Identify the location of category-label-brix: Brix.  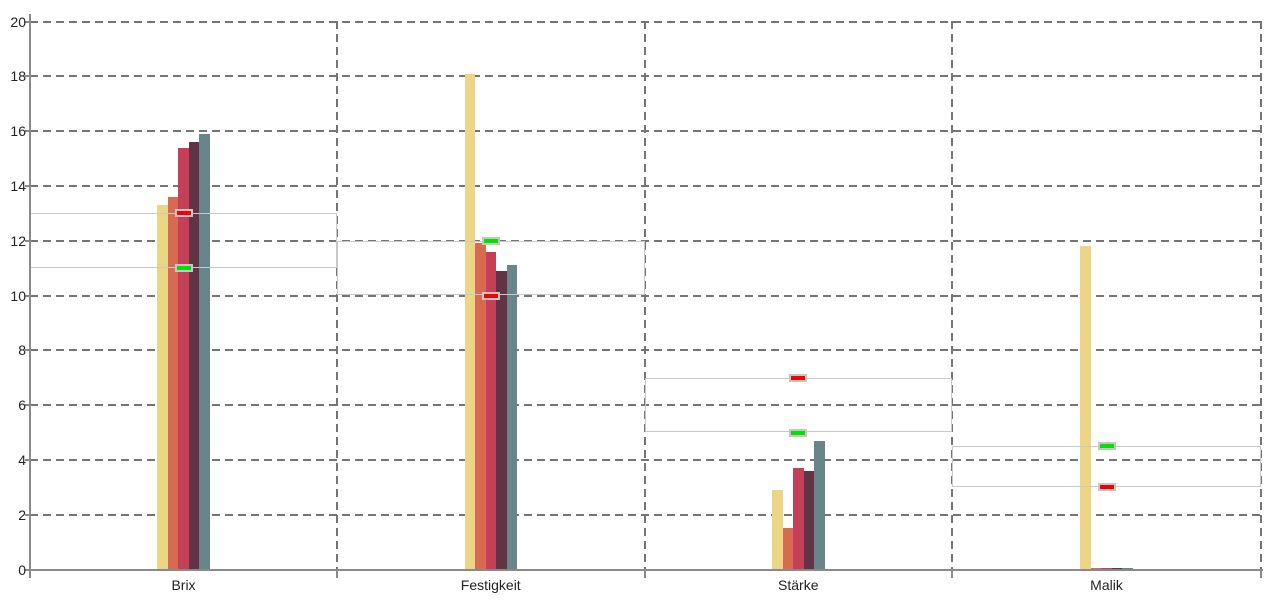
(183, 585).